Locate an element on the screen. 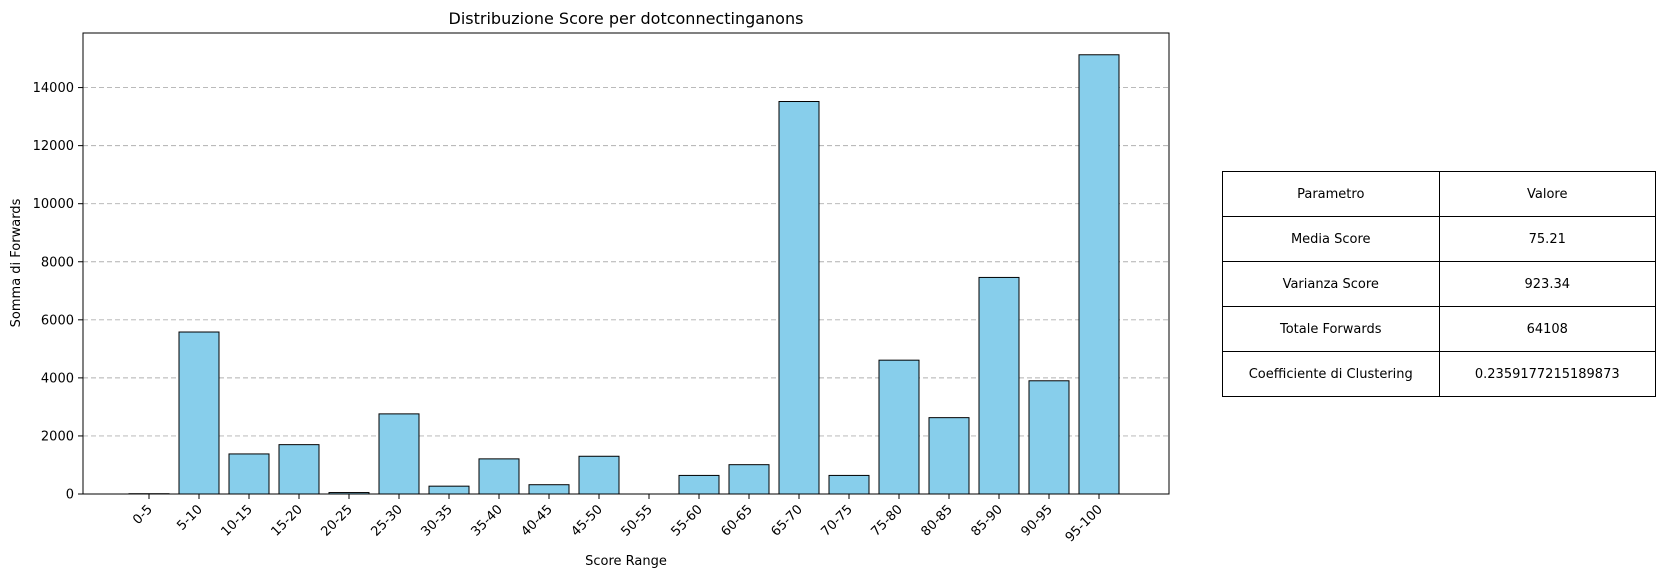 This screenshot has width=1666, height=578. table-cell-param: Totale Forwards is located at coordinates (1331, 329).